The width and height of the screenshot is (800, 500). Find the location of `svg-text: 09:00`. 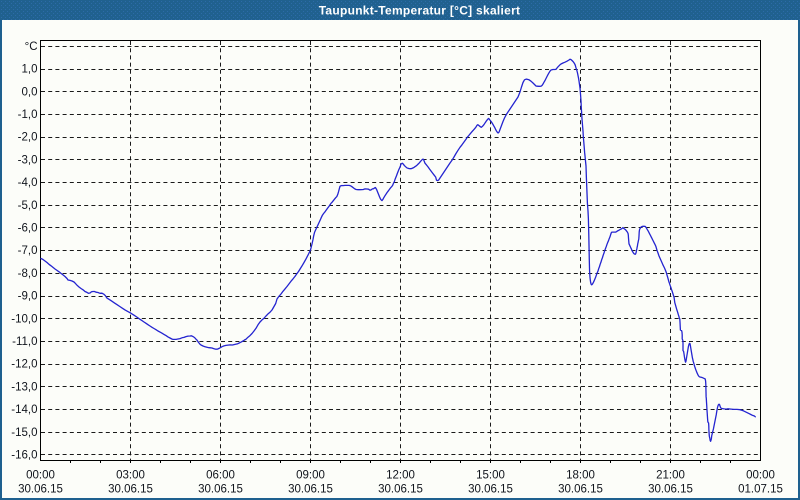

svg-text: 09:00 is located at coordinates (310, 476).